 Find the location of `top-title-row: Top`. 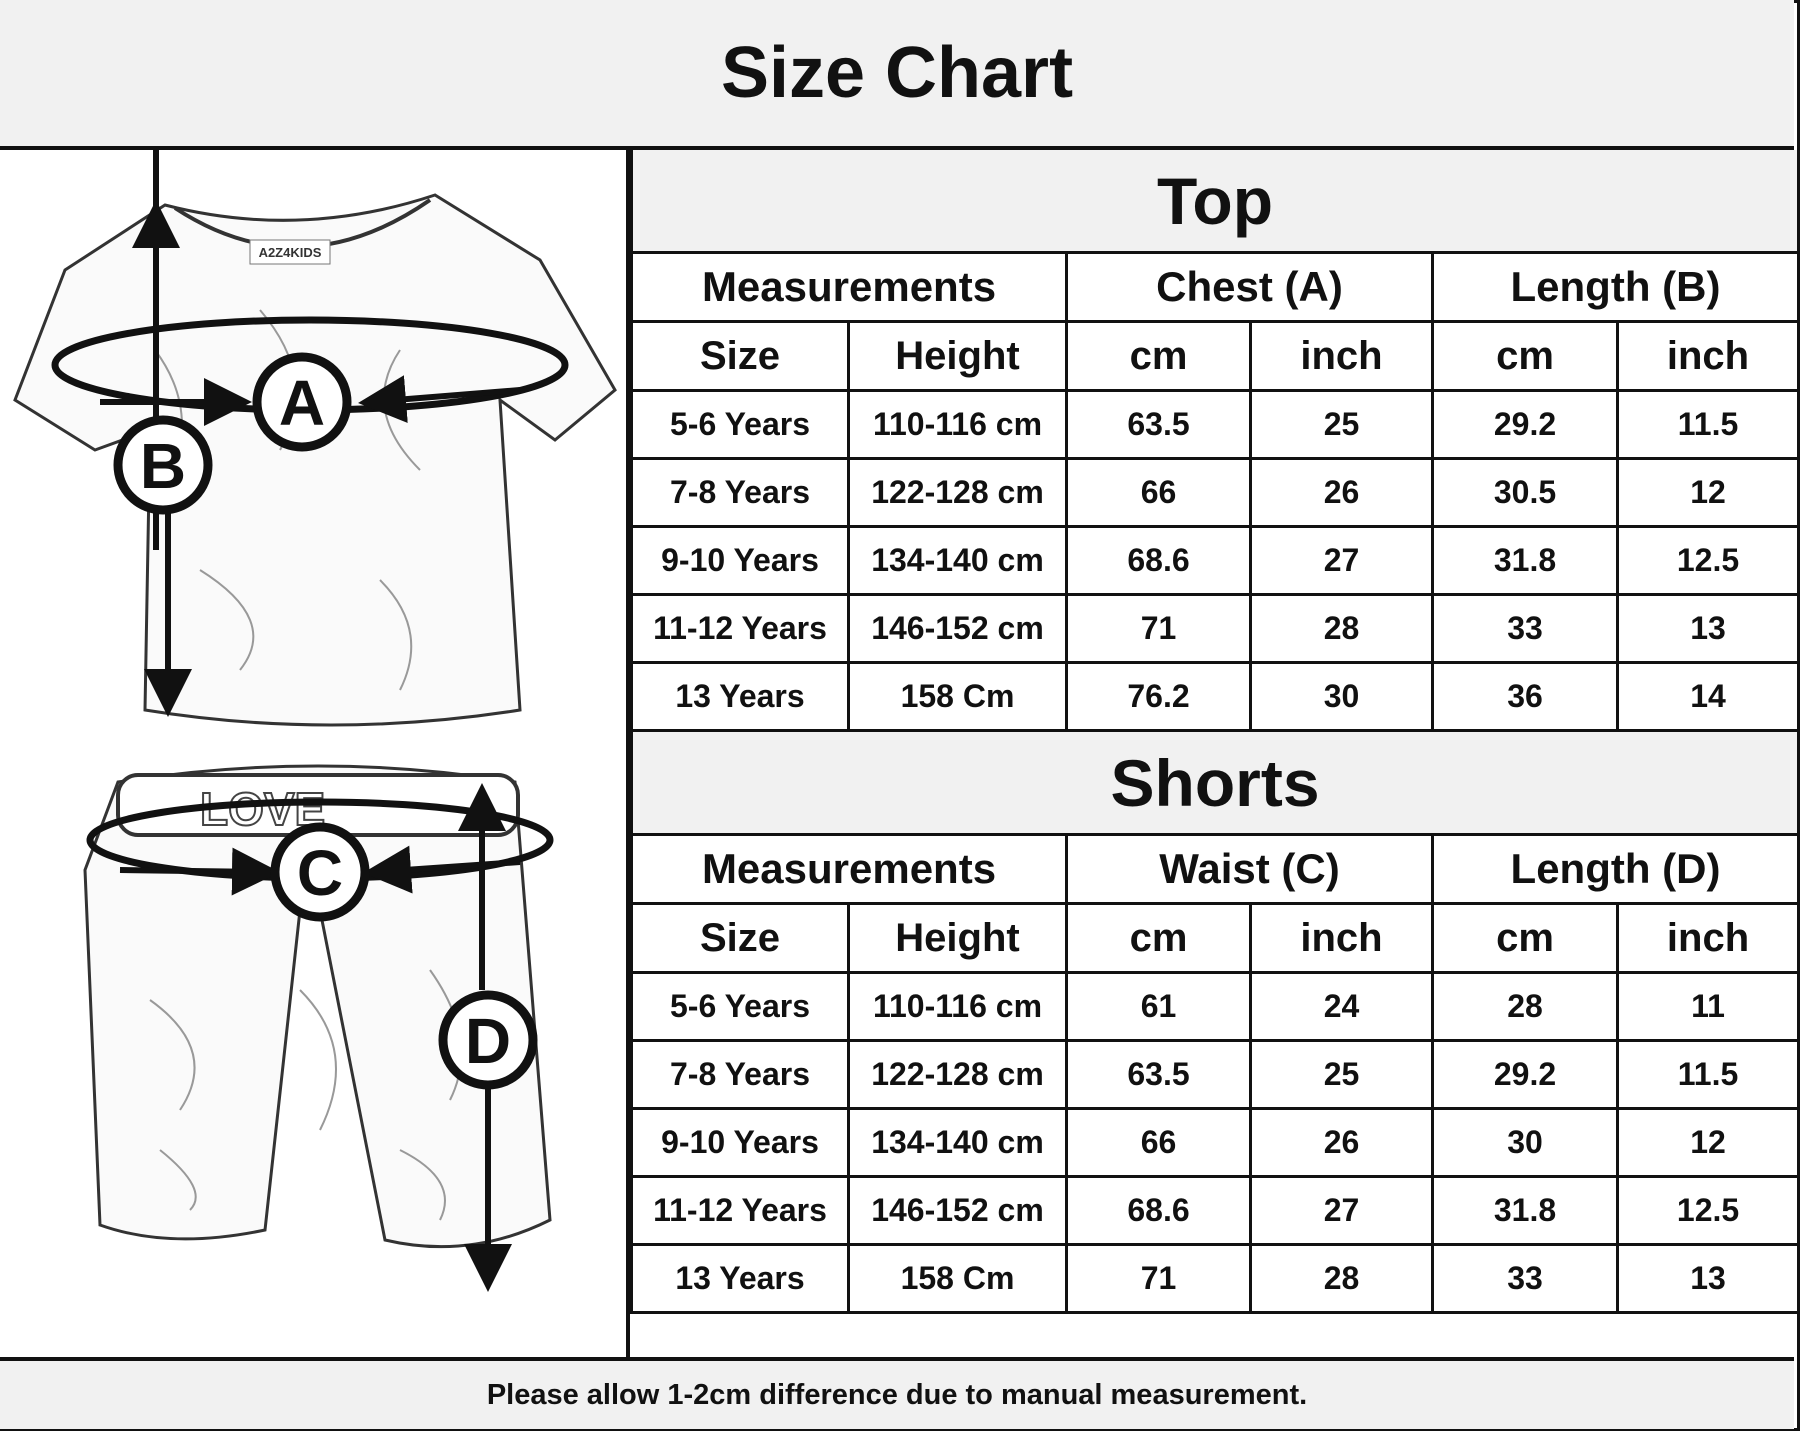

top-title-row: Top is located at coordinates (1215, 202).